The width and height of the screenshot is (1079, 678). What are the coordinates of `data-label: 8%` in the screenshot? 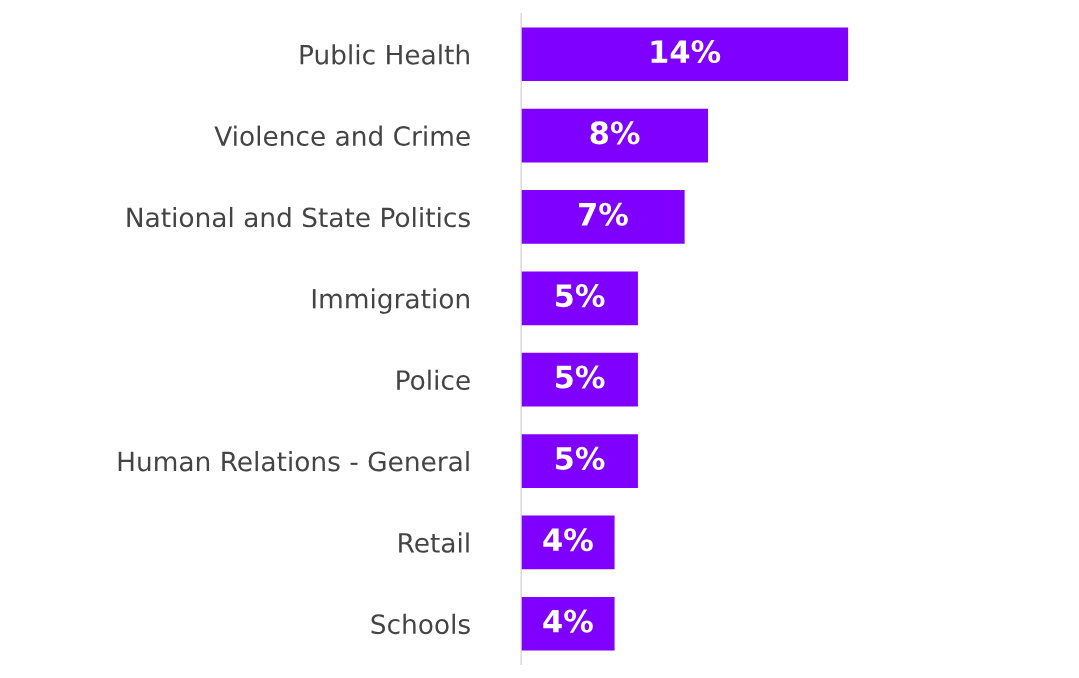 It's located at (615, 133).